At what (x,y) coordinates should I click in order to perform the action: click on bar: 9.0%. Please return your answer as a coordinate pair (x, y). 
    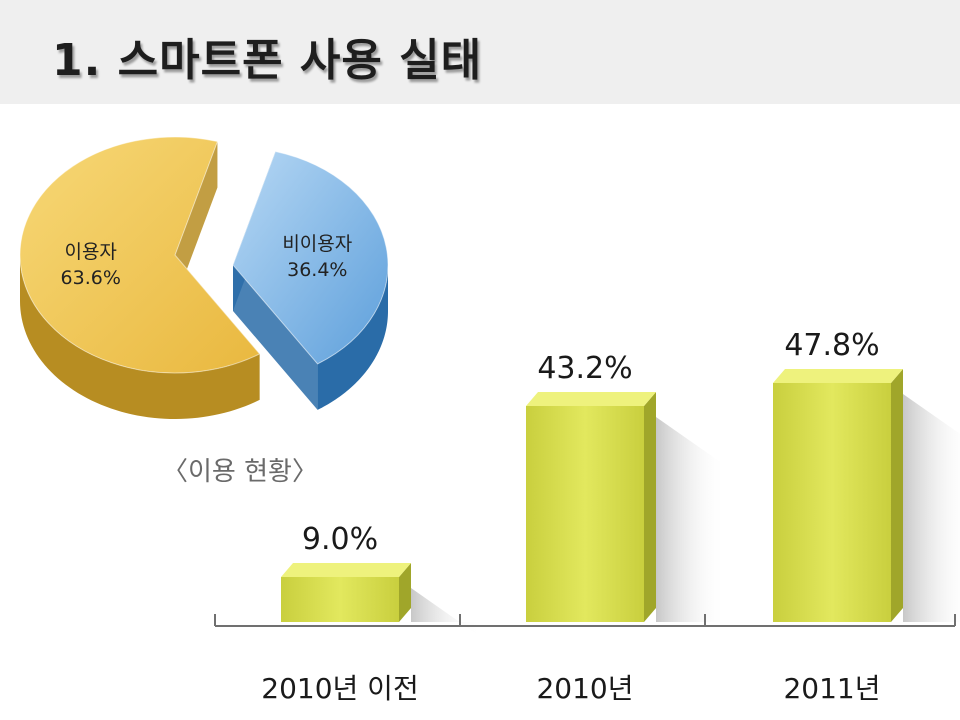
    Looking at the image, I should click on (381, 579).